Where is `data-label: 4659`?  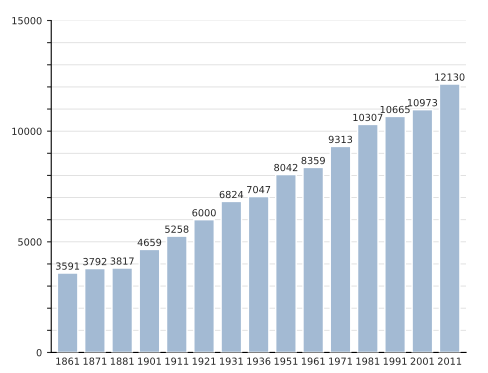
data-label: 4659 is located at coordinates (150, 242).